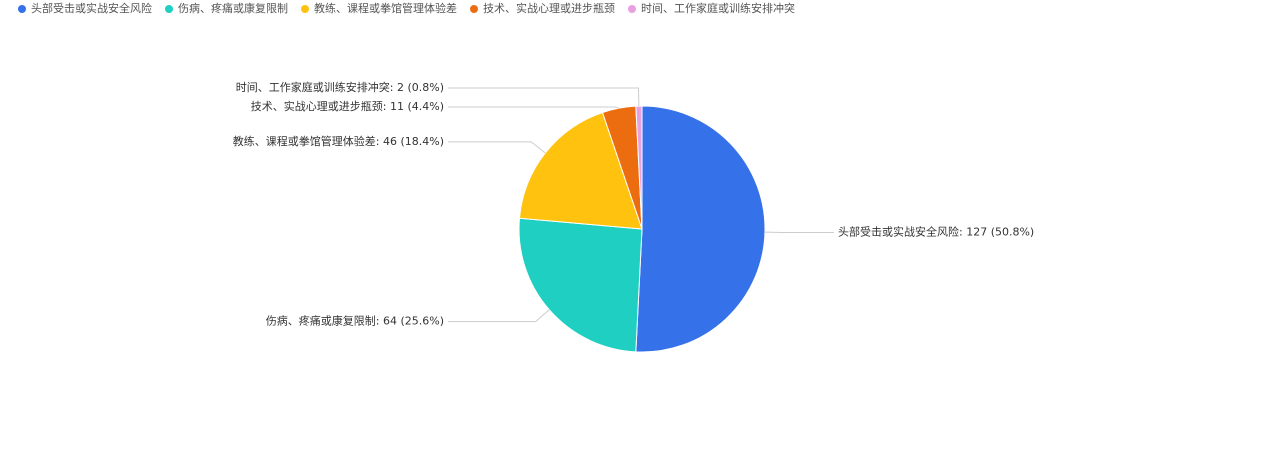 The width and height of the screenshot is (1286, 454). I want to click on data-label: 头部受击或实战安全风险: 127 (50.8%), so click(936, 232).